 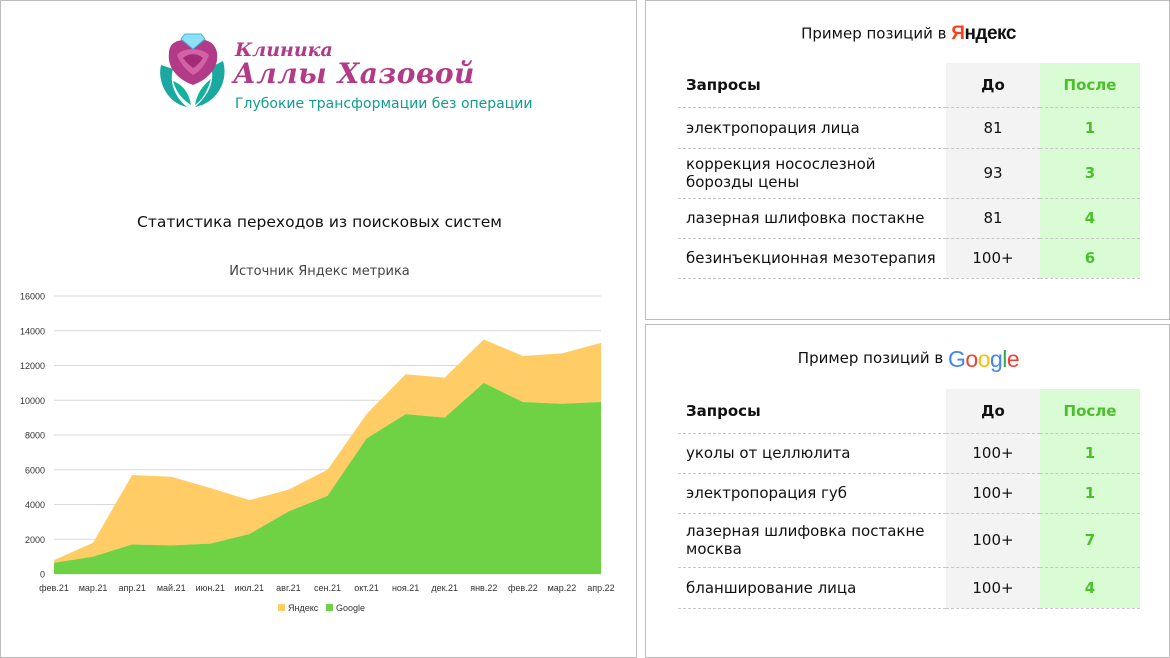 I want to click on query-cell: электропорация губ, so click(x=812, y=493).